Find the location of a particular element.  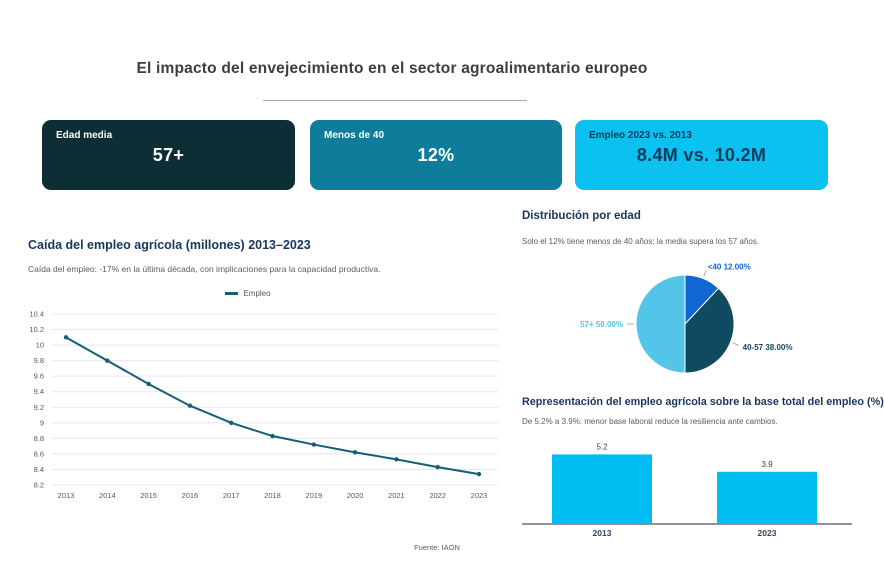

y-tick-label: 9 is located at coordinates (42, 422).